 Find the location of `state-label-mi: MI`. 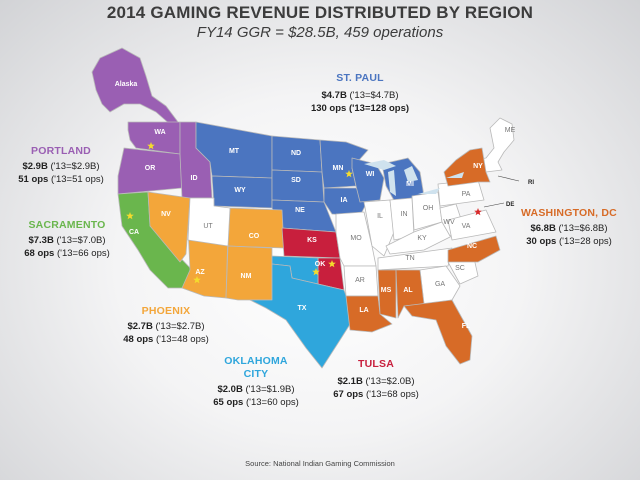

state-label-mi: MI is located at coordinates (410, 184).